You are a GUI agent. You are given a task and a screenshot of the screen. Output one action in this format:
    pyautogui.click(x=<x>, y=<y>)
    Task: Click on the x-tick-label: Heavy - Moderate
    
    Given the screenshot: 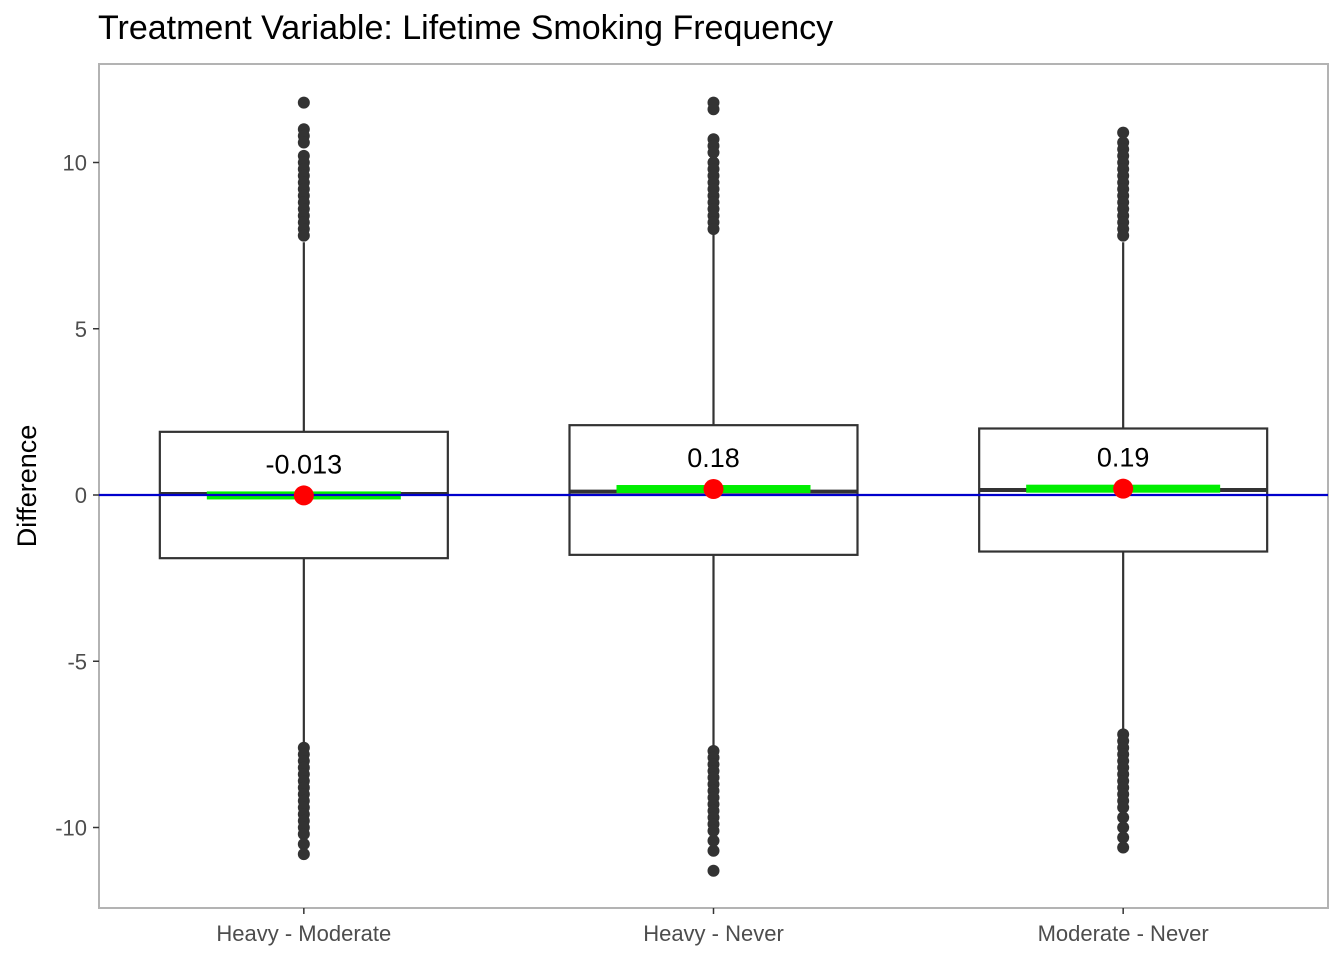 What is the action you would take?
    pyautogui.click(x=303, y=933)
    